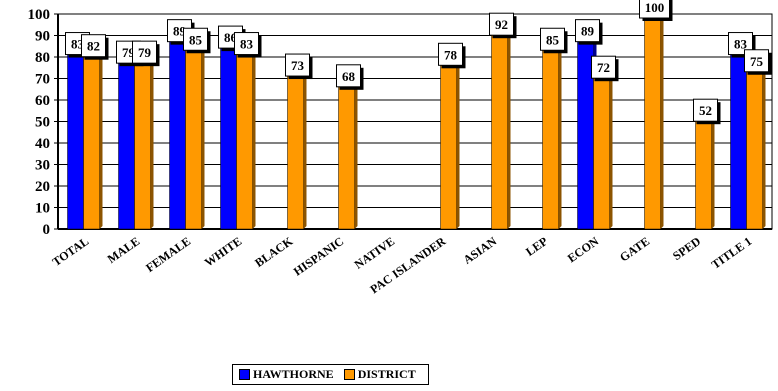  I want to click on legend: HAWTHORNE DISTRICT, so click(330, 374).